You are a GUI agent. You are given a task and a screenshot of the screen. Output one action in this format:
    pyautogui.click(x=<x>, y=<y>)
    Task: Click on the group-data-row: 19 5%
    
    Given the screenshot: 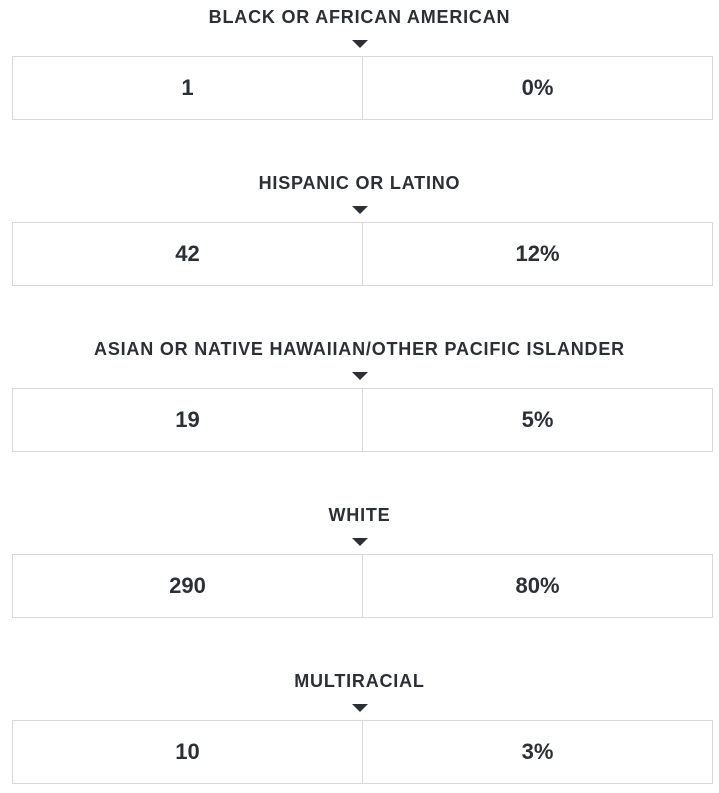 What is the action you would take?
    pyautogui.click(x=362, y=420)
    